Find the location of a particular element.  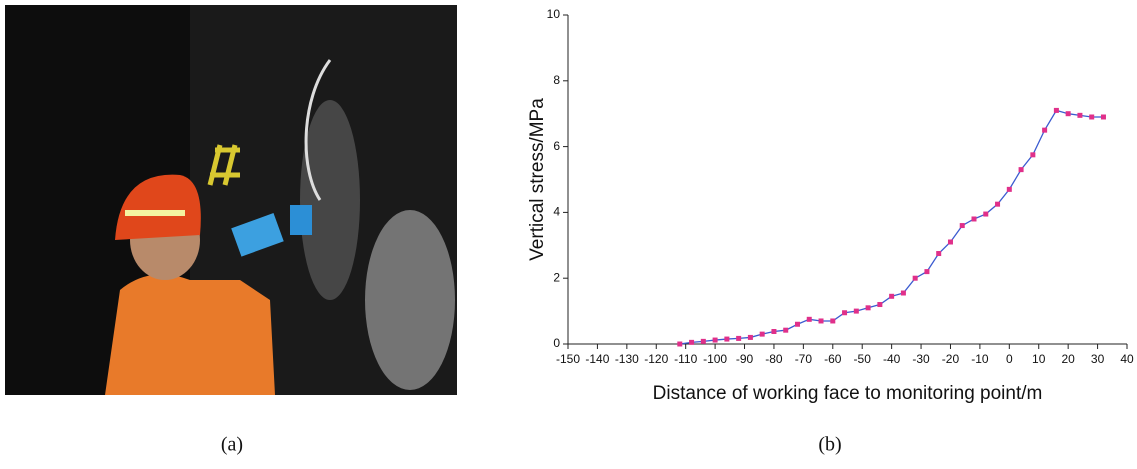

x-tick-label: -60 is located at coordinates (833, 359).